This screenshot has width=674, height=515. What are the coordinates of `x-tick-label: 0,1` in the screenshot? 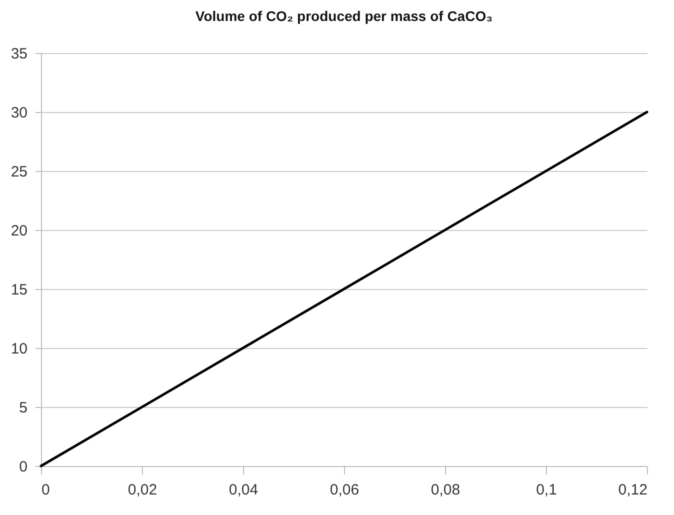 It's located at (546, 490).